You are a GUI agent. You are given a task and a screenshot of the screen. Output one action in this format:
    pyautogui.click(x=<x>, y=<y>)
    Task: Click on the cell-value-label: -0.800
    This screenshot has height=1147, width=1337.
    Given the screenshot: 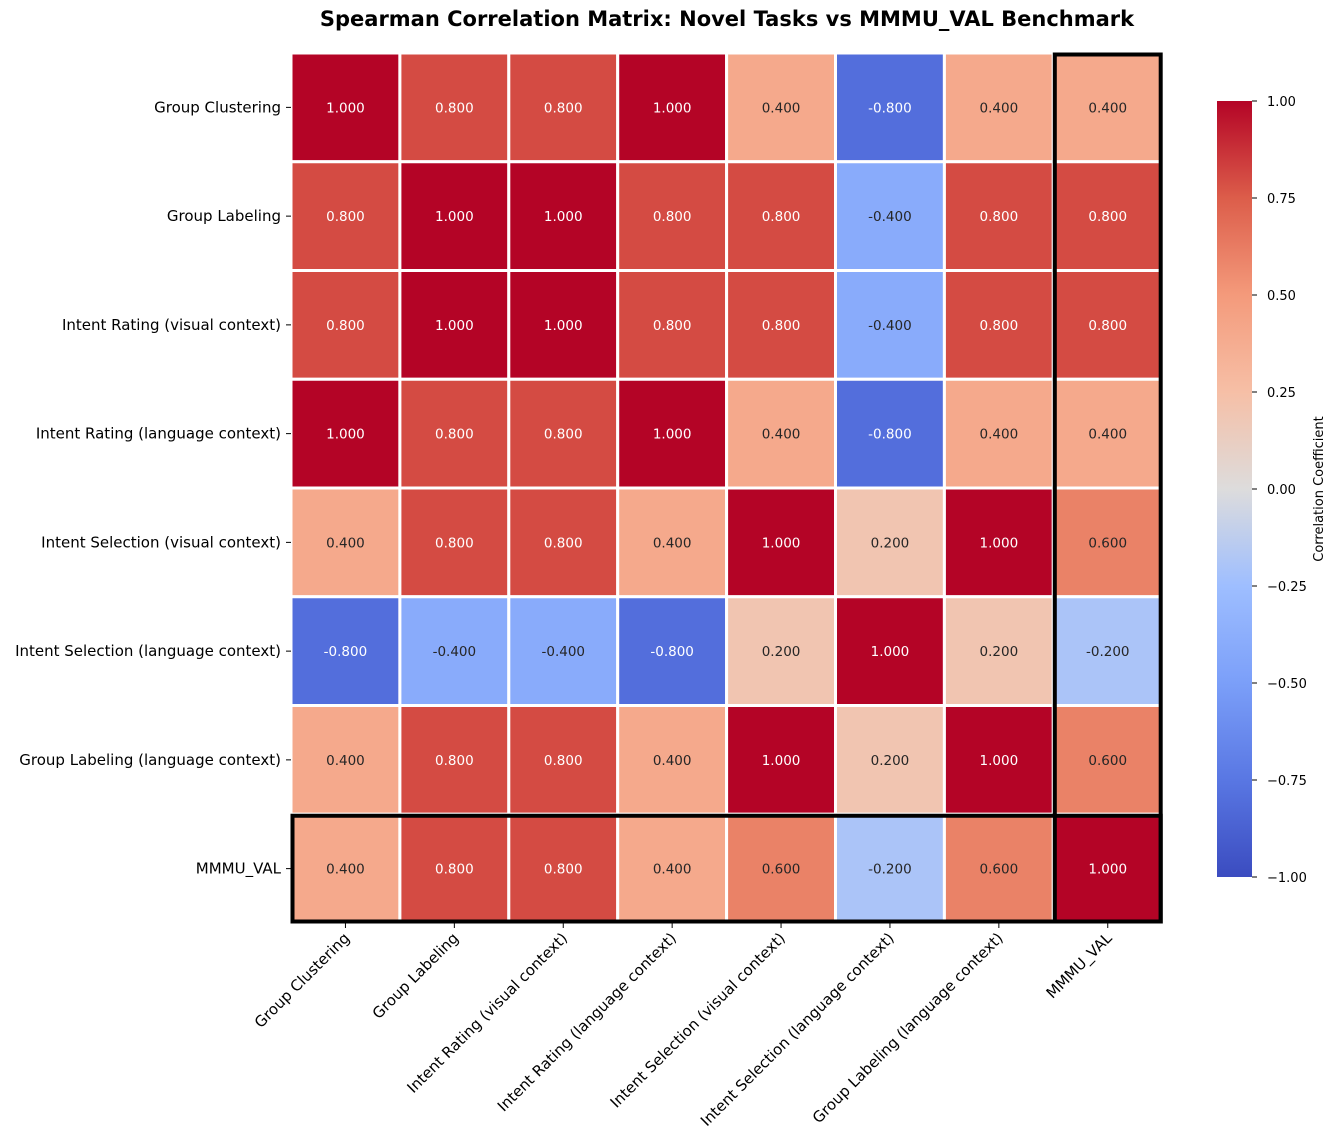 What is the action you would take?
    pyautogui.click(x=672, y=652)
    